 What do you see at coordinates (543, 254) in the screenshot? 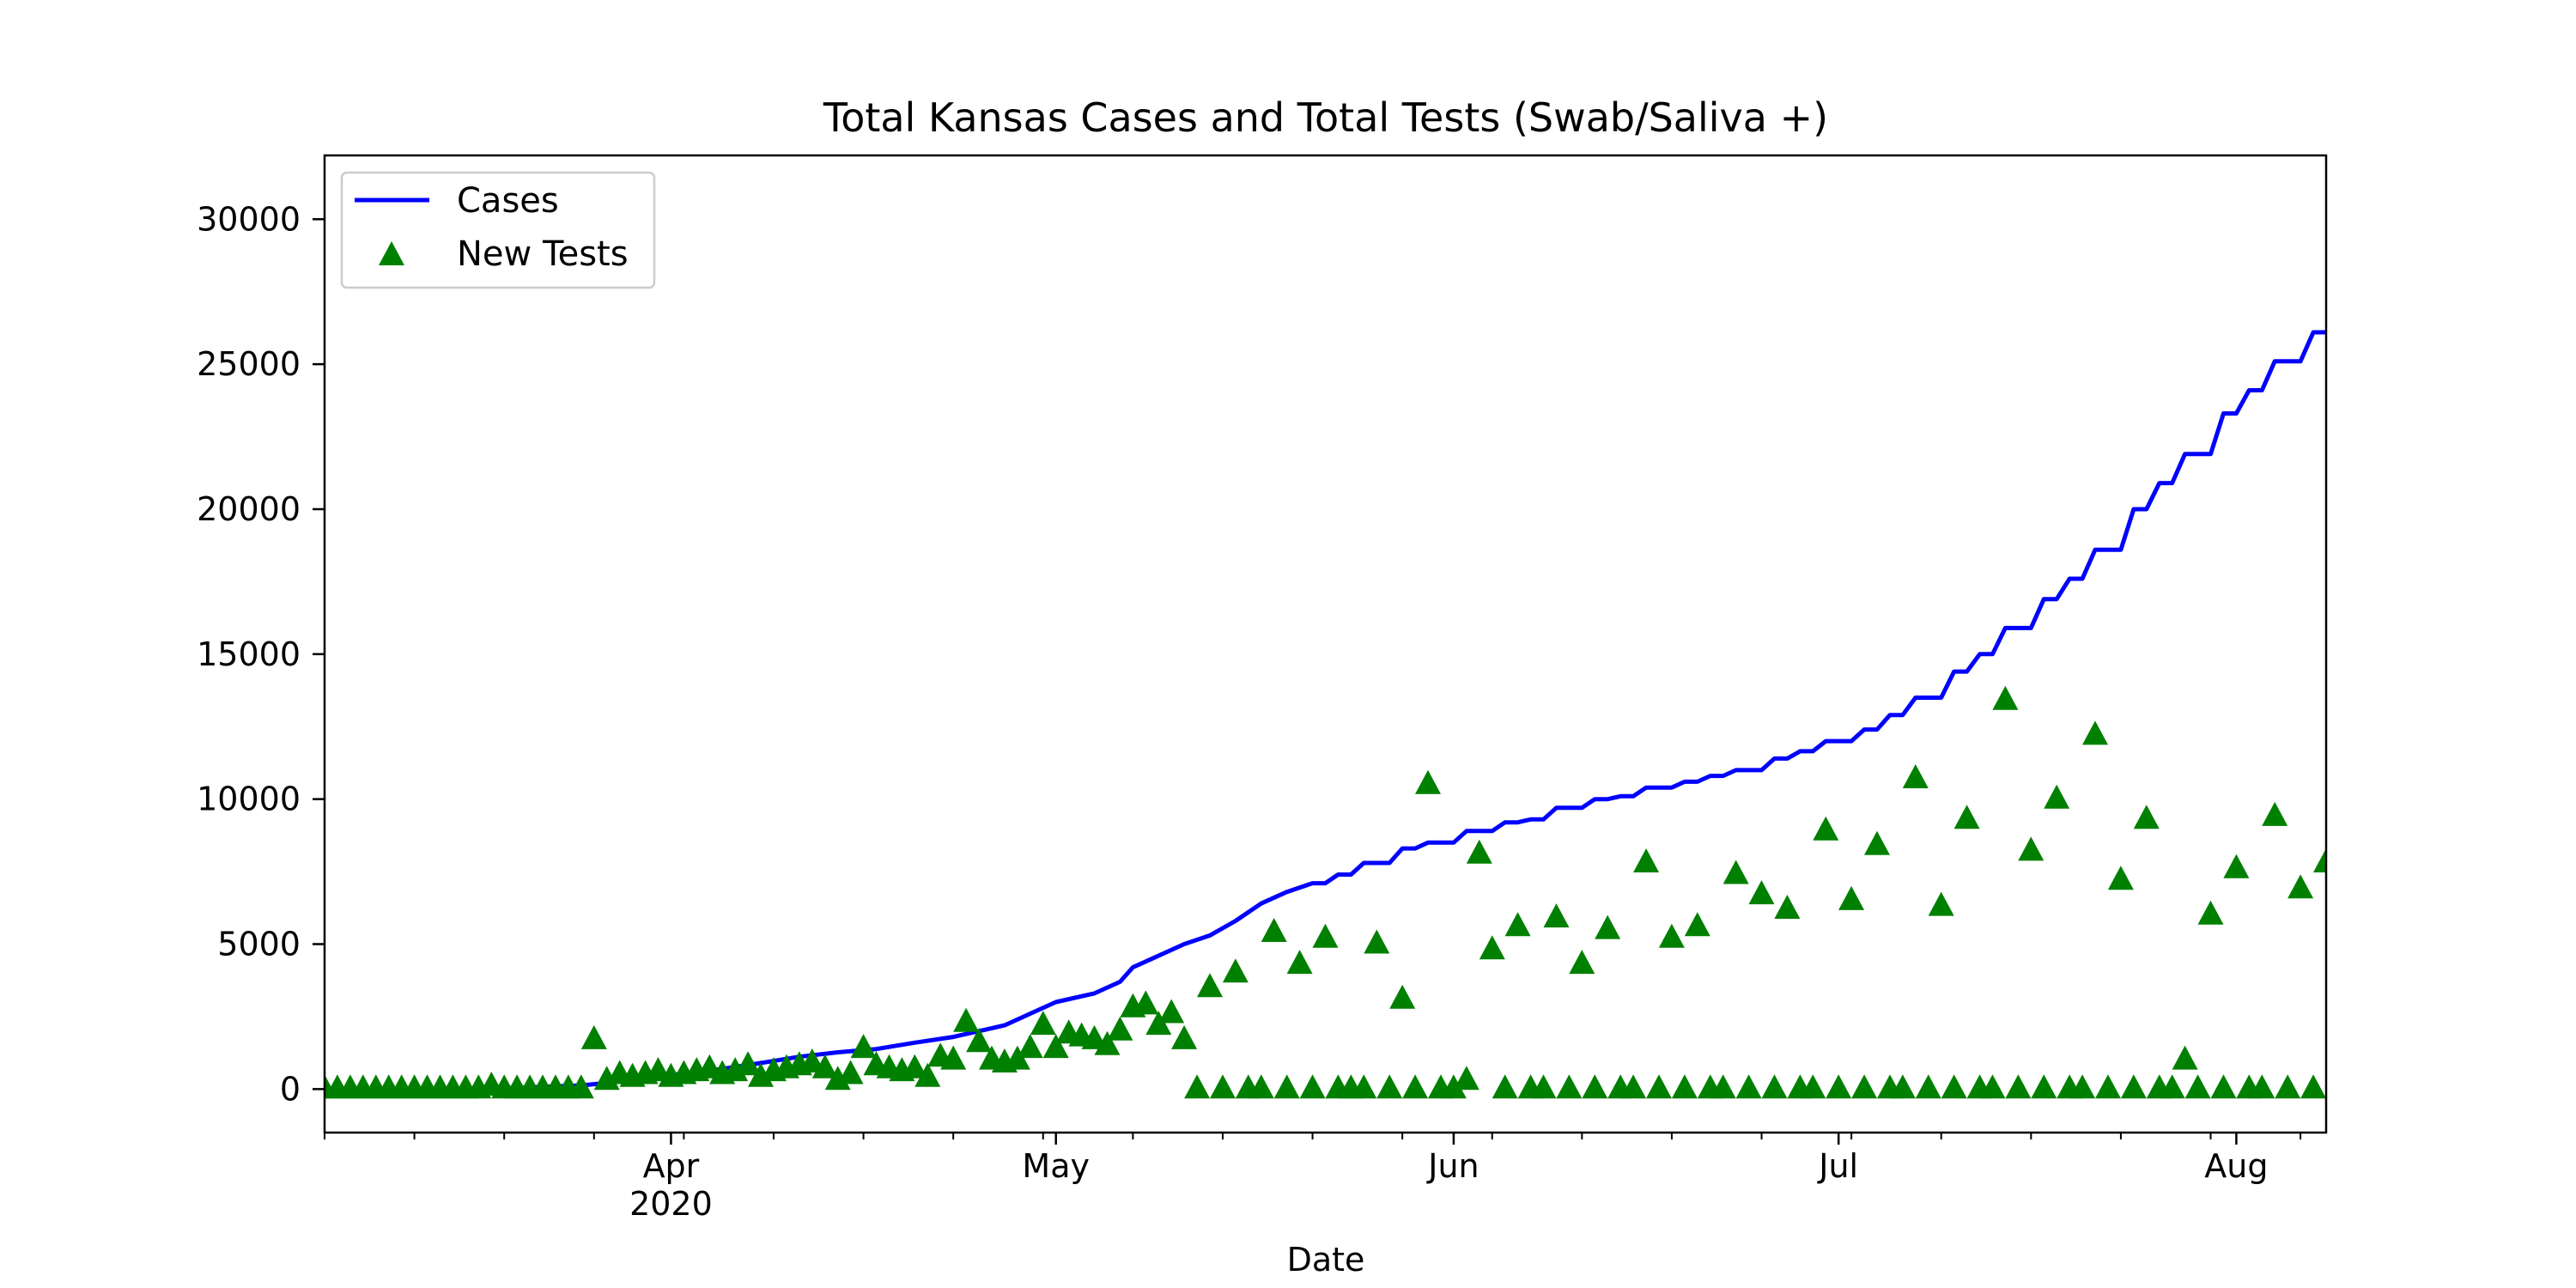
I see `legend-new-tests-label: New Tests` at bounding box center [543, 254].